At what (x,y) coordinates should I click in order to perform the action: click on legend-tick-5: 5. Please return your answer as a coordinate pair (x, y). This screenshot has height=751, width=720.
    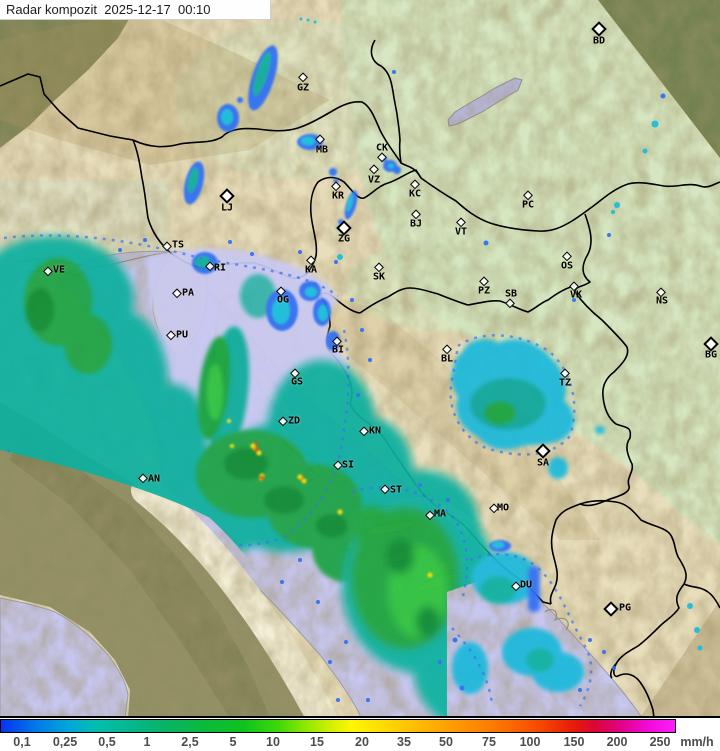
    Looking at the image, I should click on (233, 742).